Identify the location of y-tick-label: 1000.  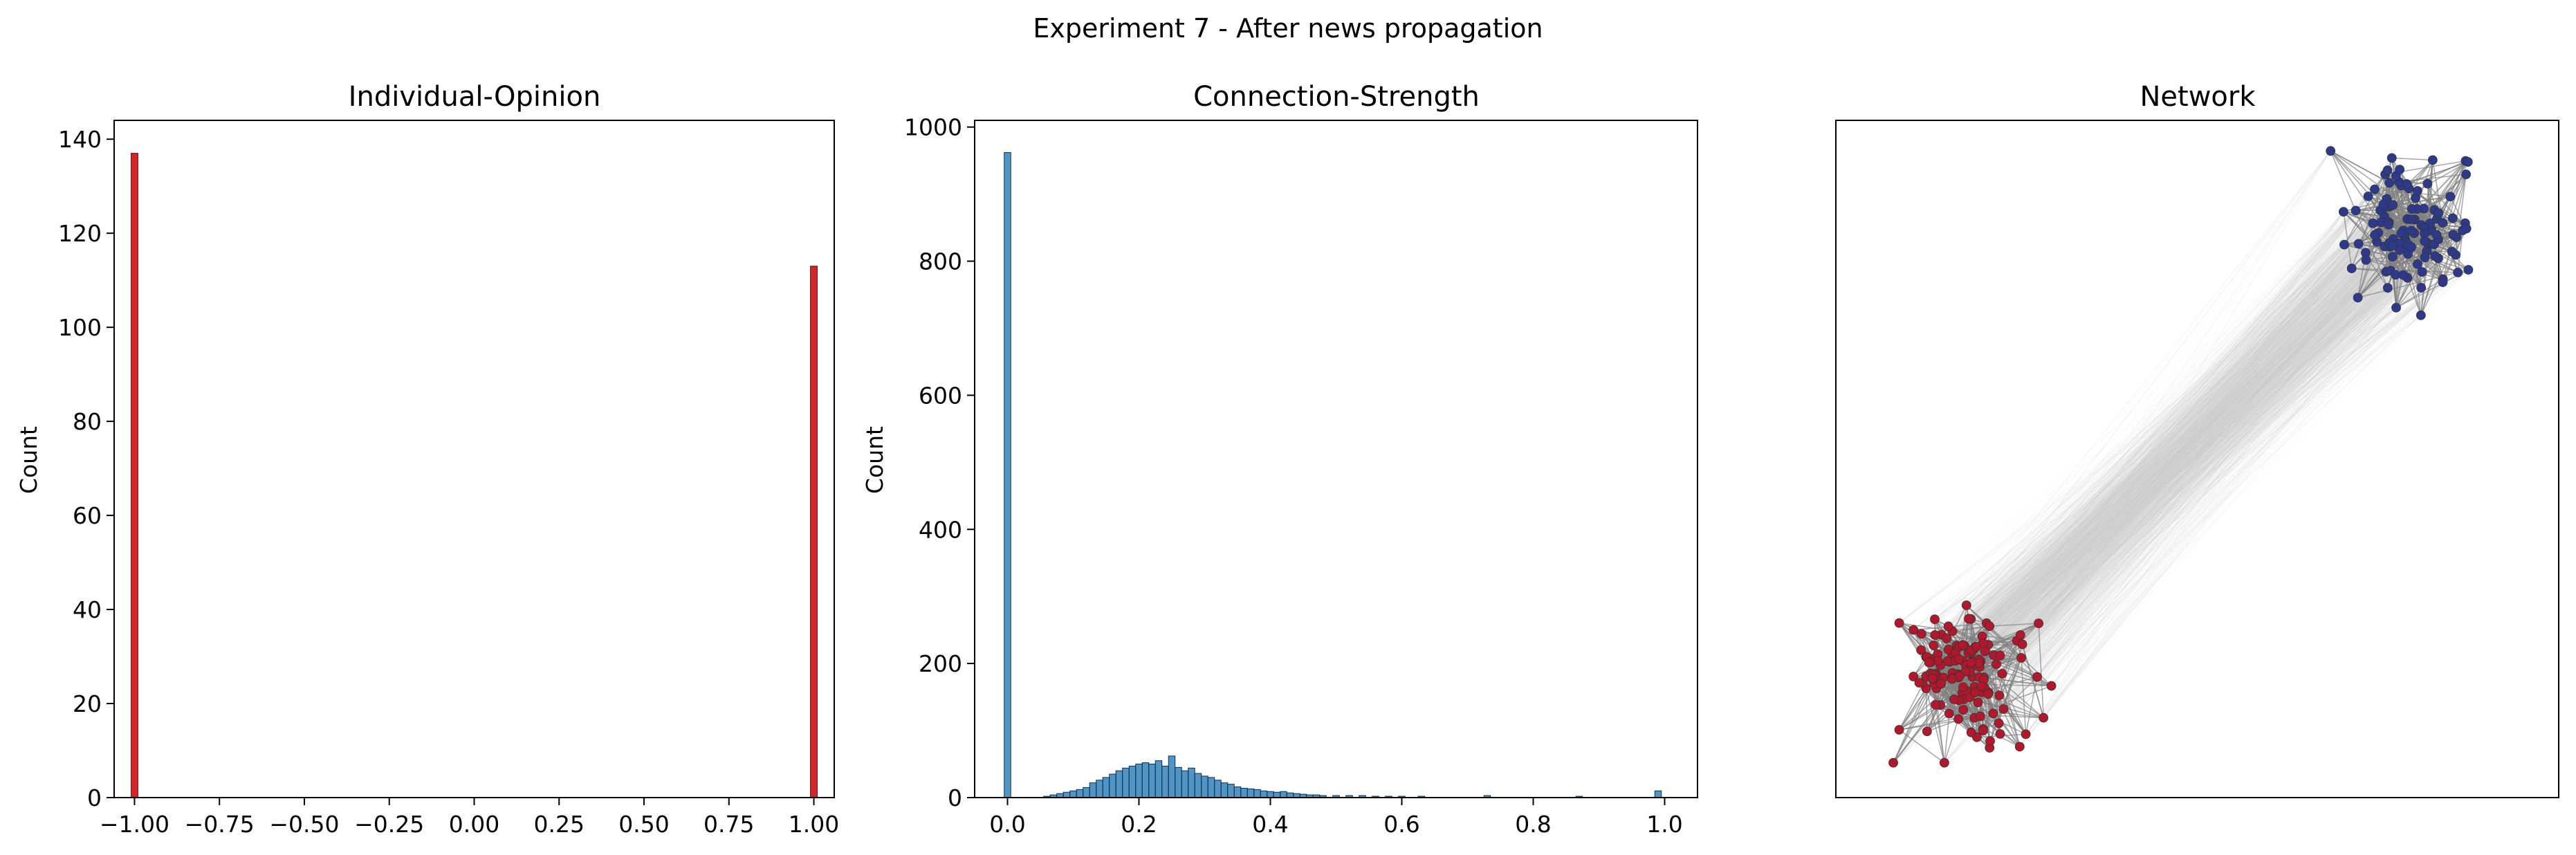
(933, 128).